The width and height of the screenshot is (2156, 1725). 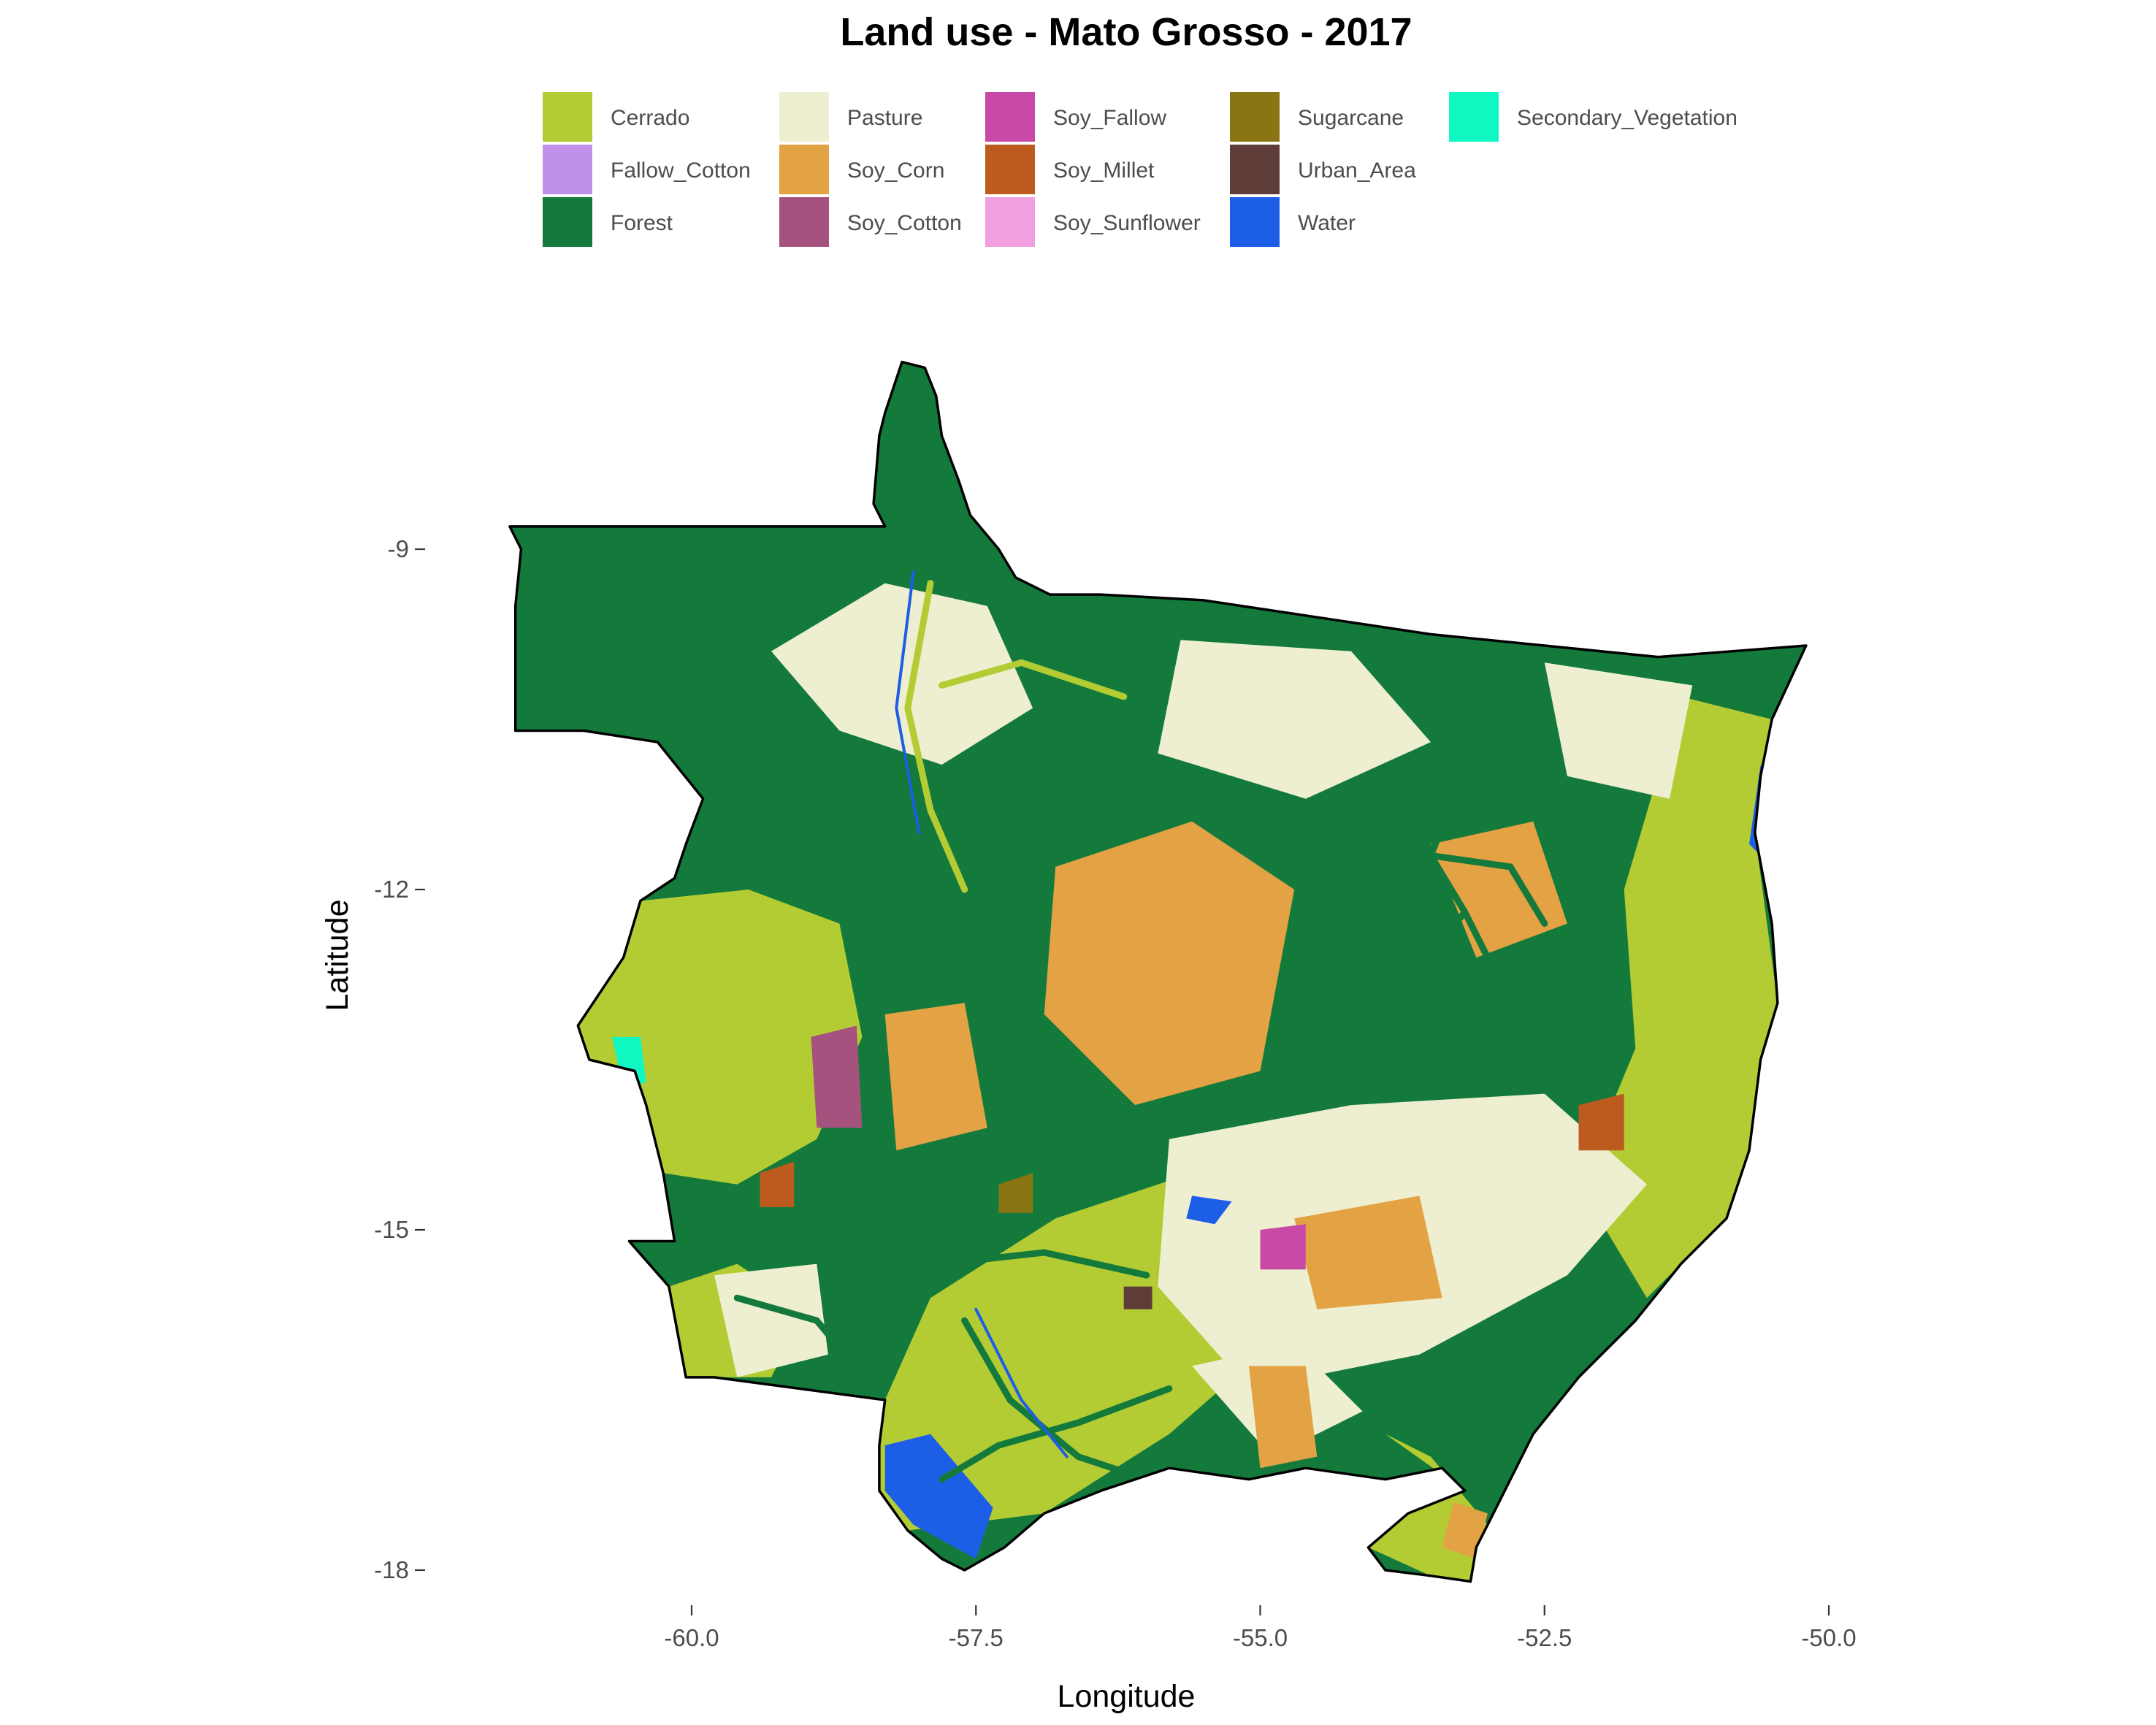 I want to click on legend-item-soy-millet: Soy_Millet, so click(x=1070, y=169).